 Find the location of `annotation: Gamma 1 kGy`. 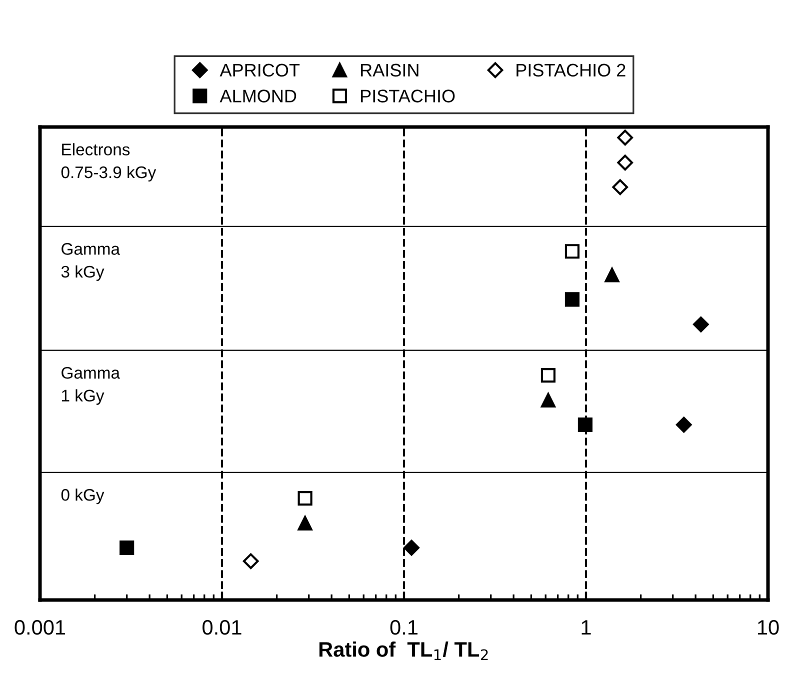

annotation: Gamma 1 kGy is located at coordinates (91, 385).